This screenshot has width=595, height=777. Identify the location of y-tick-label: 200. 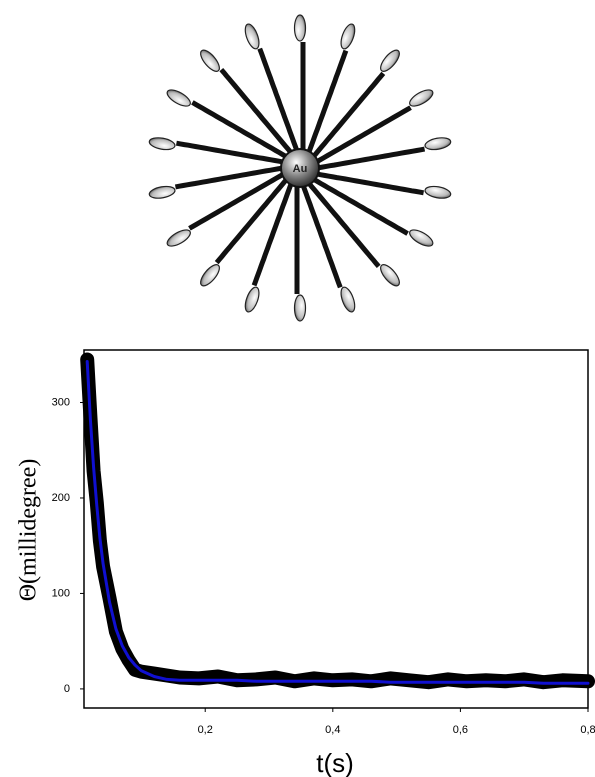
(61, 498).